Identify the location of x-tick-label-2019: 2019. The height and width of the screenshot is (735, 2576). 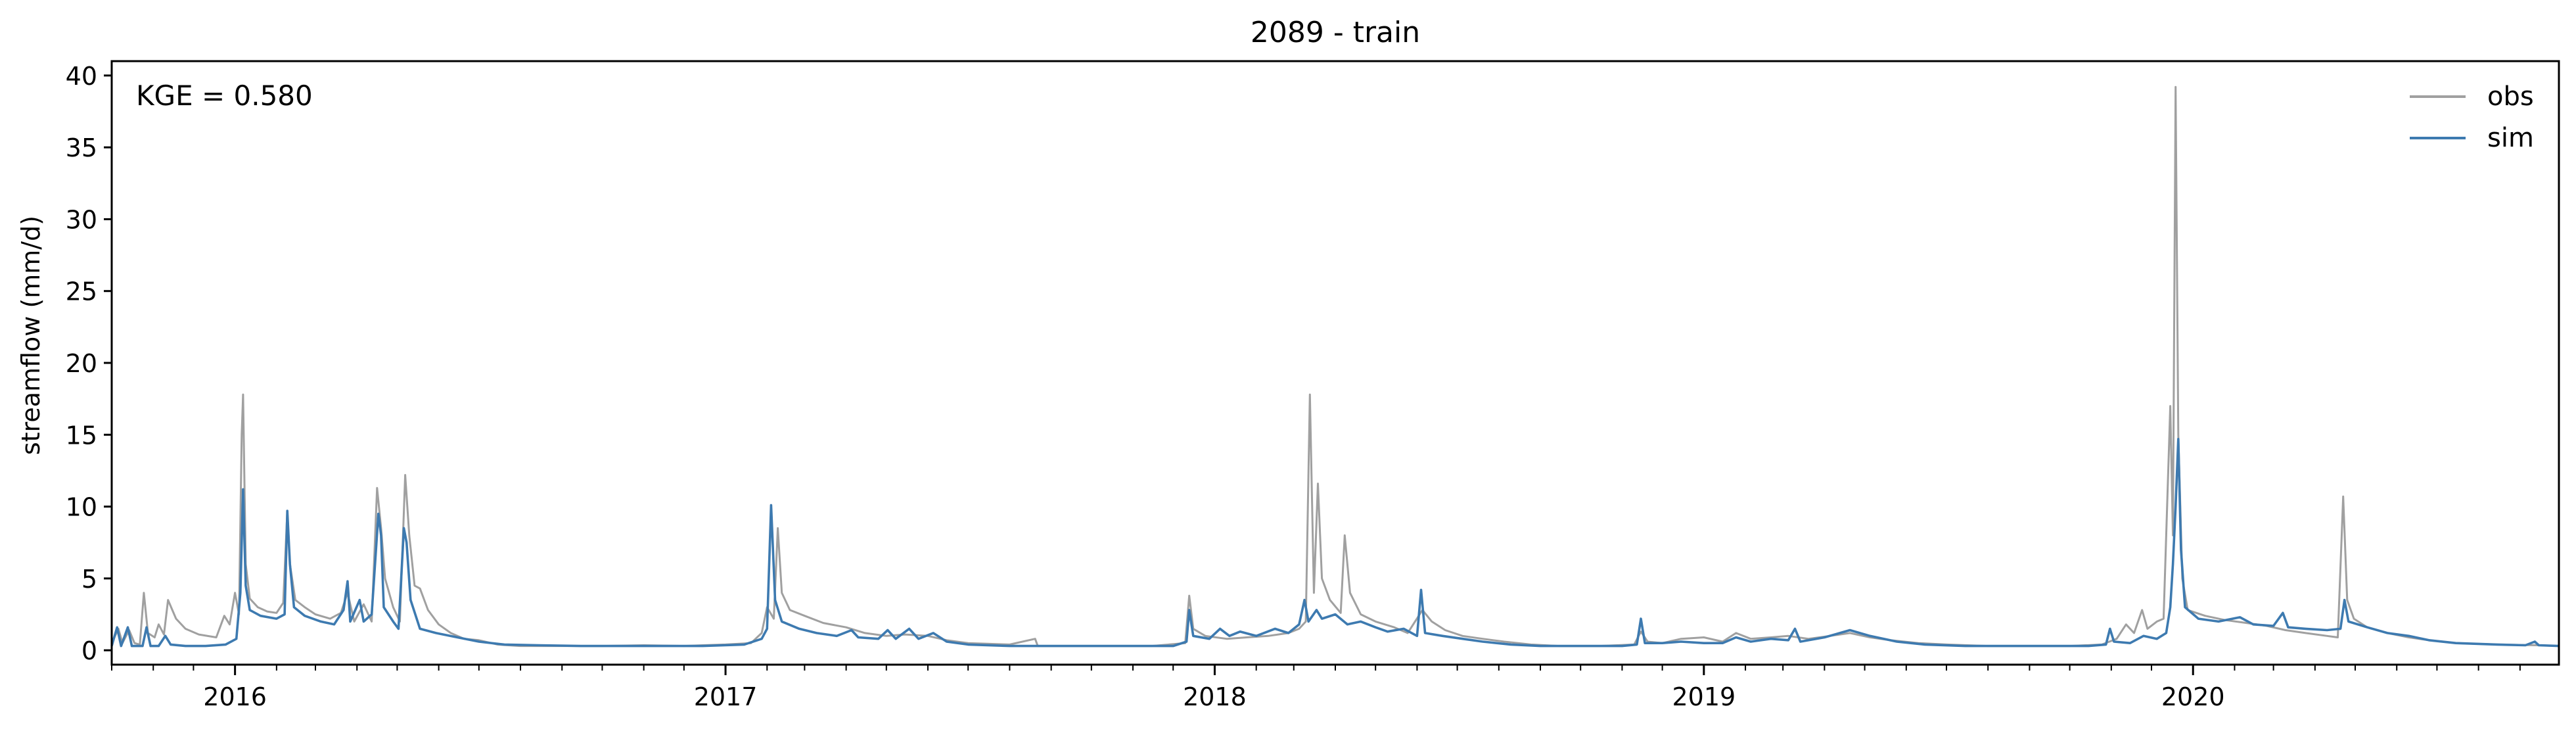
(1704, 696).